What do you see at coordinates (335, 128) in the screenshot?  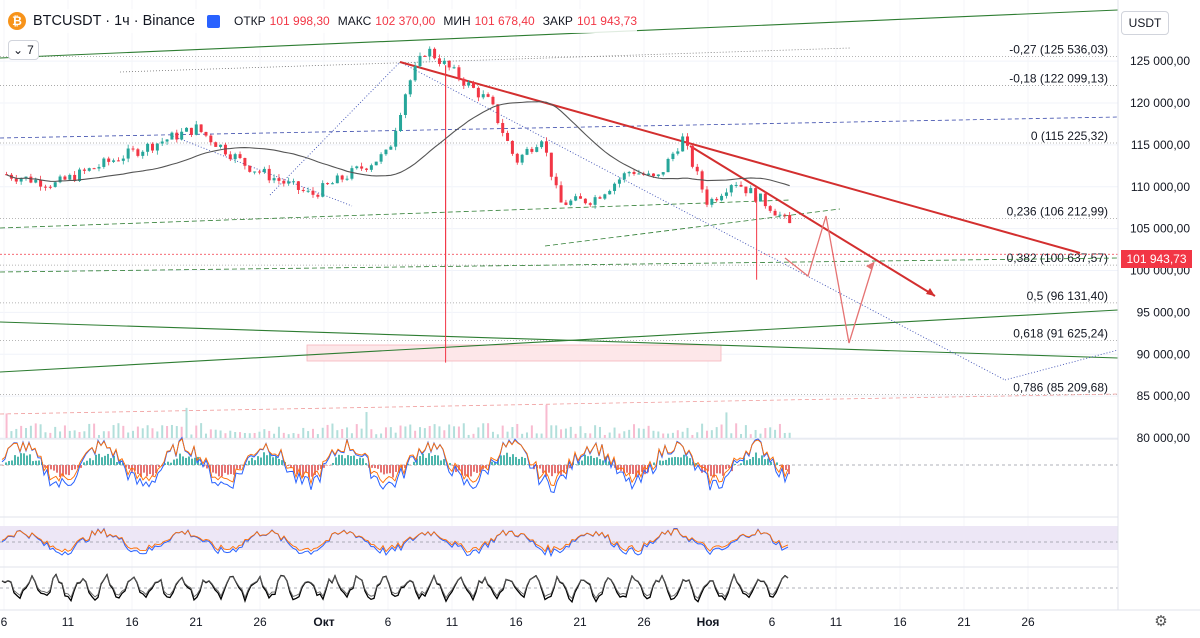 I see `blue-dotted-line` at bounding box center [335, 128].